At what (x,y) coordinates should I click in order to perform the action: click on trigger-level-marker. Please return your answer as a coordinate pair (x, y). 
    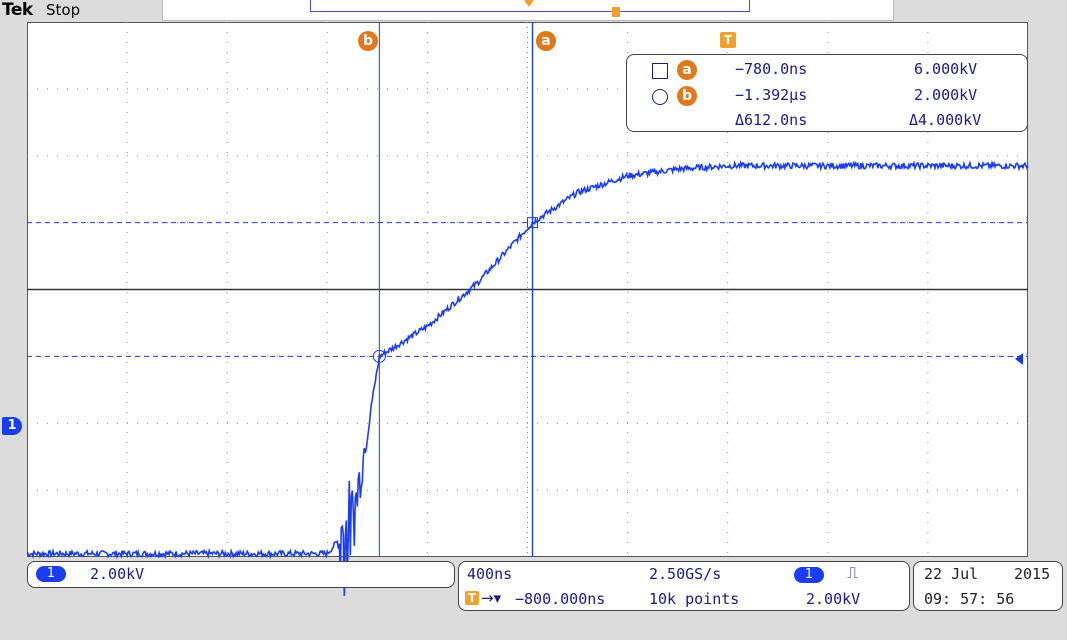
    Looking at the image, I should click on (1019, 359).